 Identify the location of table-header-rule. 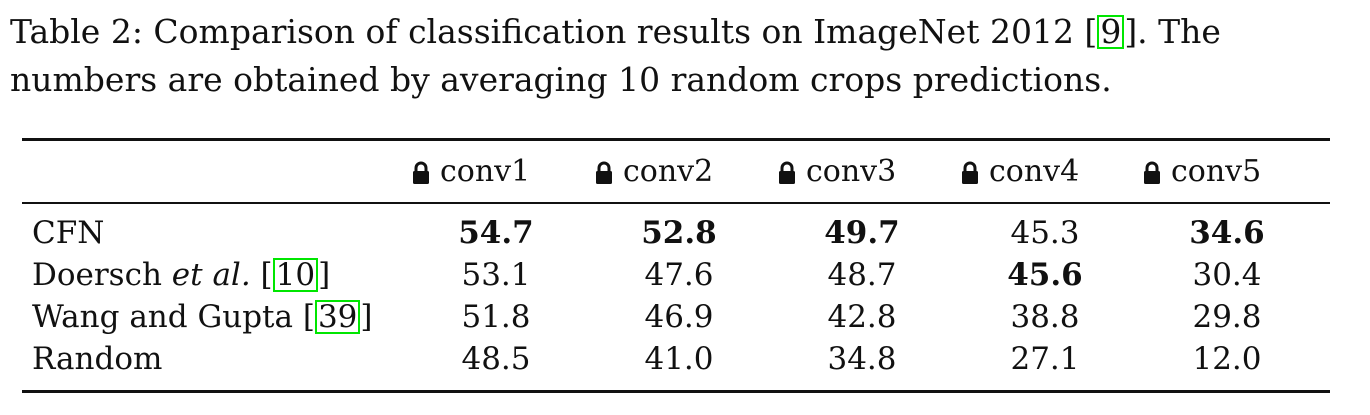
(676, 203).